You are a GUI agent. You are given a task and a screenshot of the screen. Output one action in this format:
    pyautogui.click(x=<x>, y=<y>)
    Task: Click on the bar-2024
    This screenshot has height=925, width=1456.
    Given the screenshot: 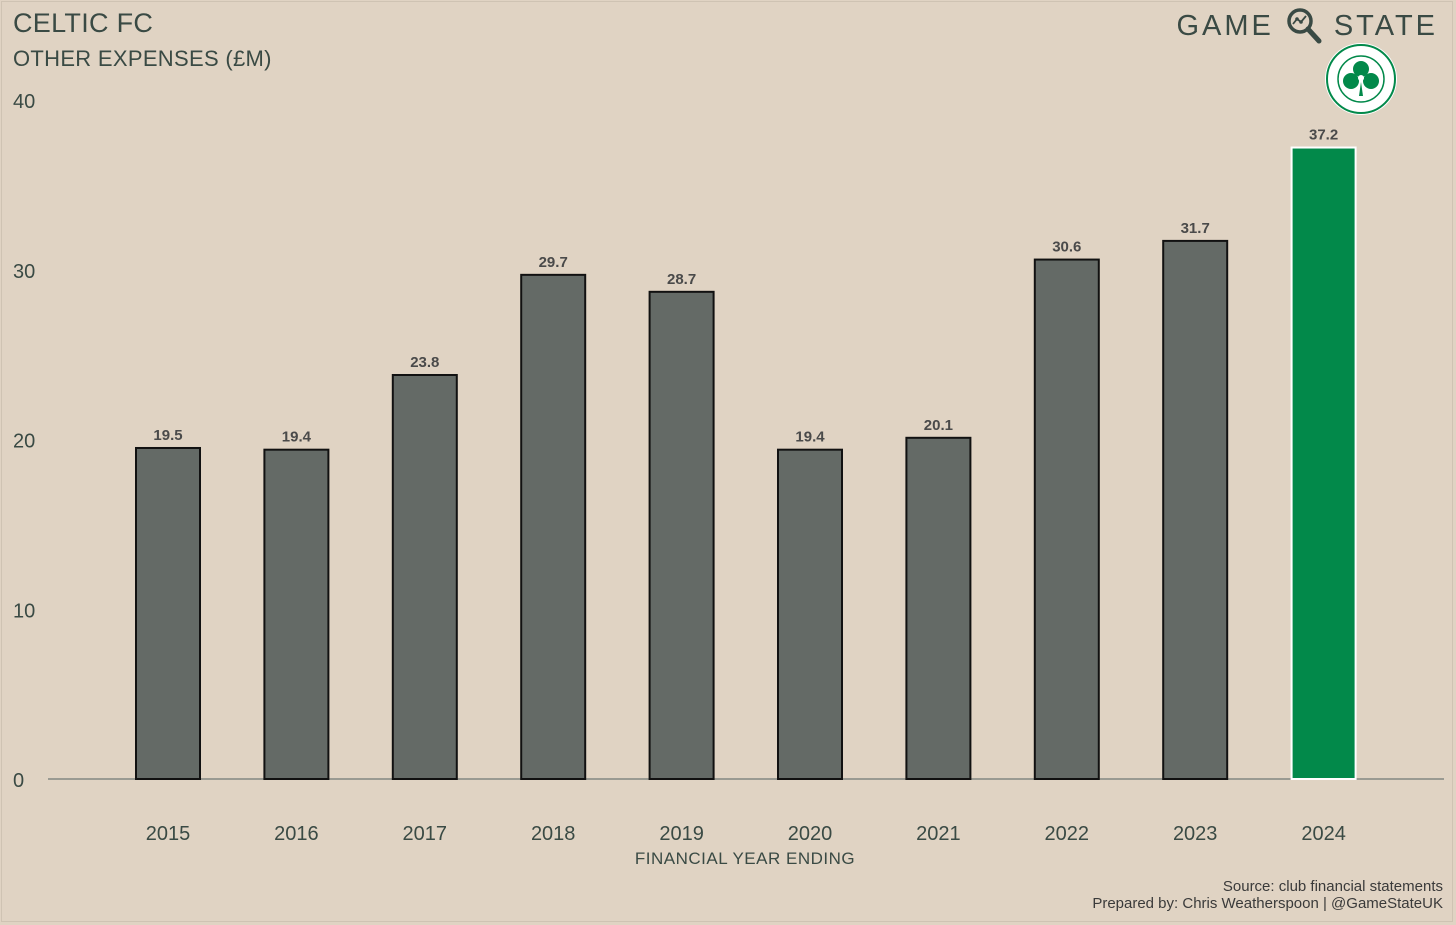 What is the action you would take?
    pyautogui.click(x=1323, y=463)
    